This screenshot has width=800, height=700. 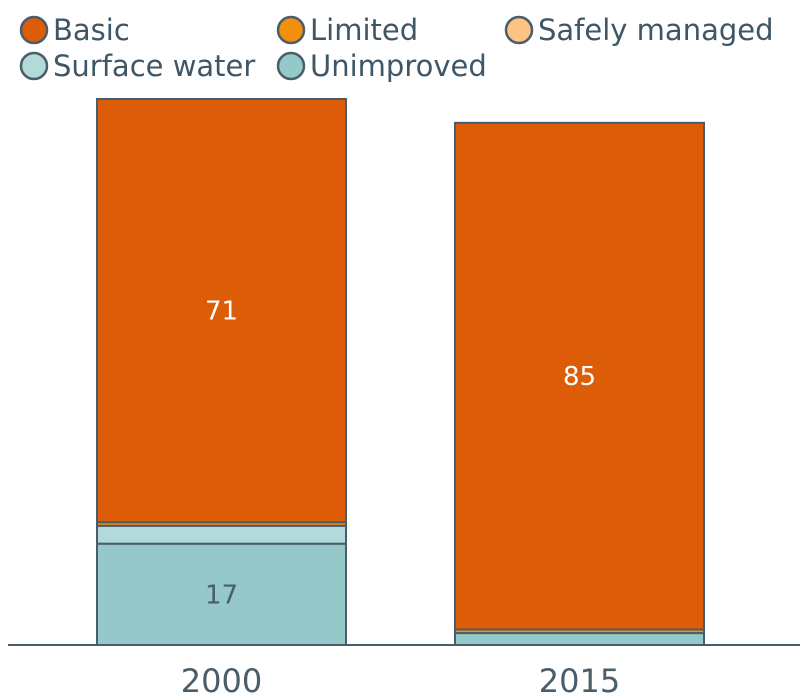 I want to click on legend-item-unimproved: Unimproved, so click(x=381, y=66).